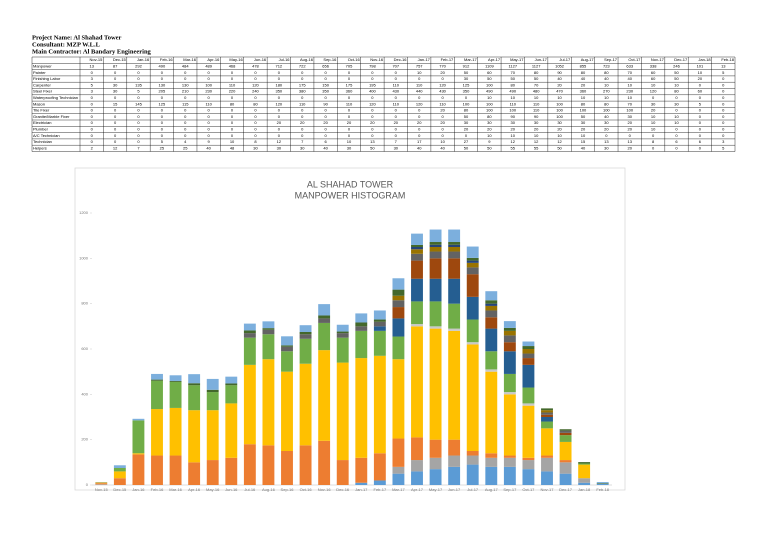 Image resolution: width=768 pixels, height=548 pixels. I want to click on cell-value: 220, so click(232, 91).